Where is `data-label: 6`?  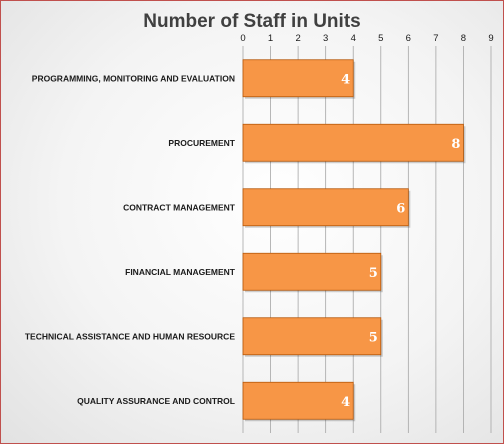
data-label: 6 is located at coordinates (400, 208).